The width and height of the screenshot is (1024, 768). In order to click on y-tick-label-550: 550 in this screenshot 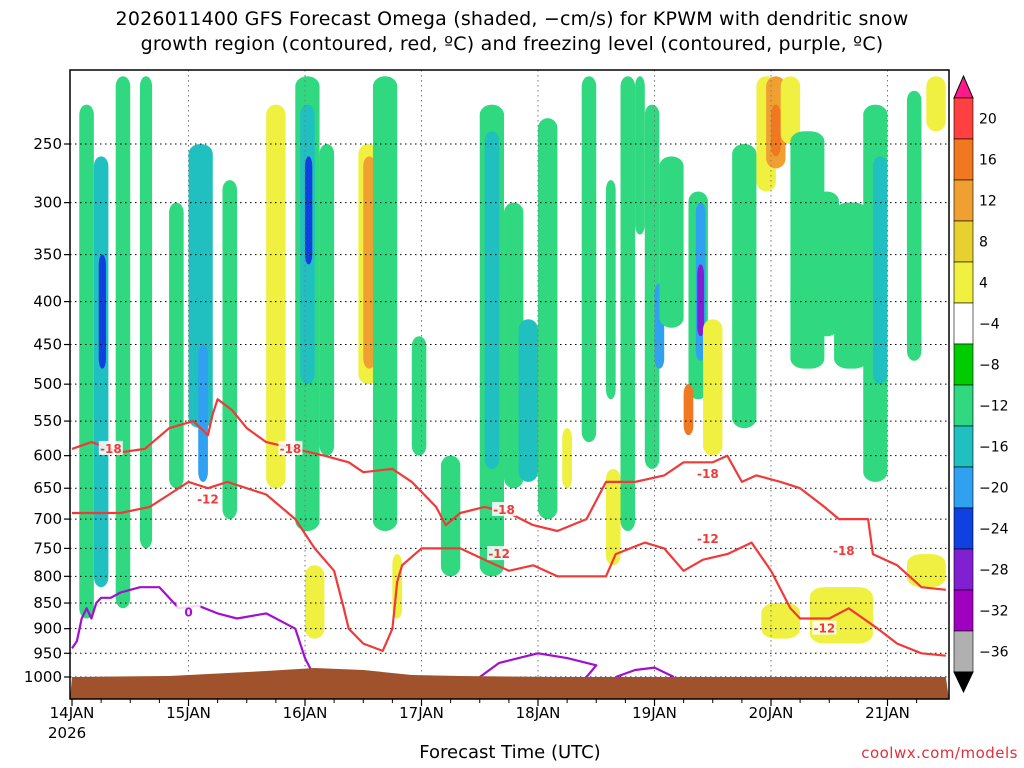, I will do `click(47, 421)`.